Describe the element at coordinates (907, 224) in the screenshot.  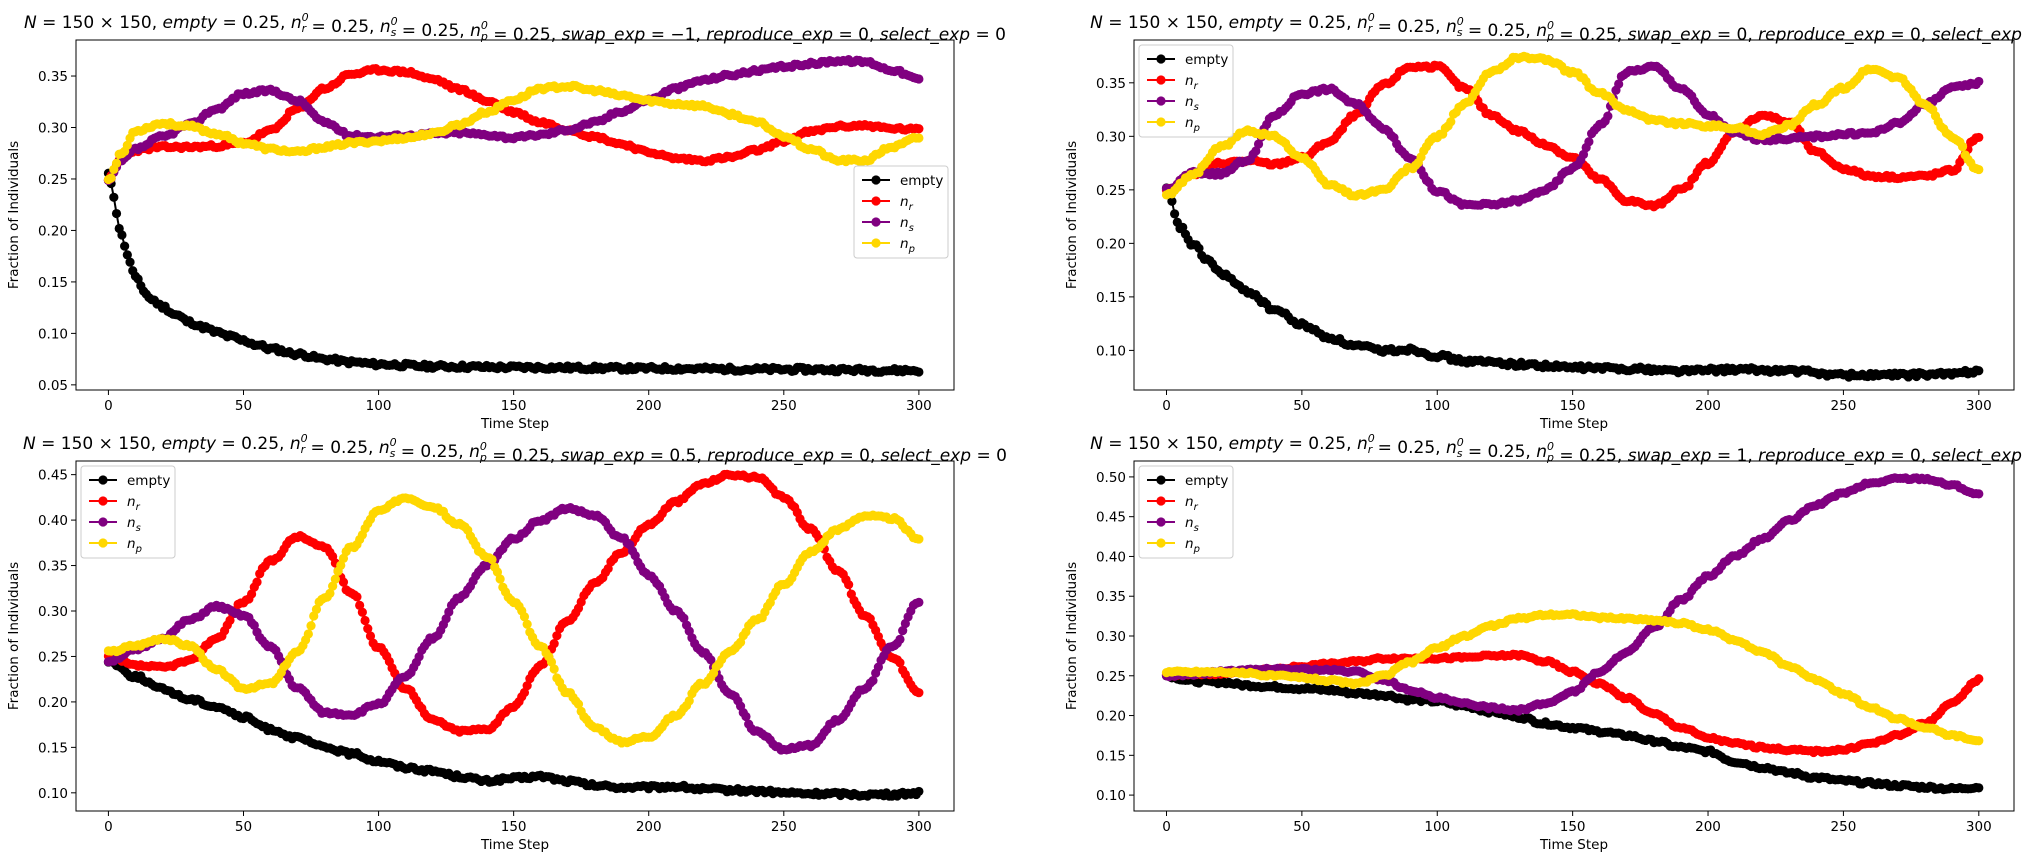
I see `legend-label: ns` at that location.